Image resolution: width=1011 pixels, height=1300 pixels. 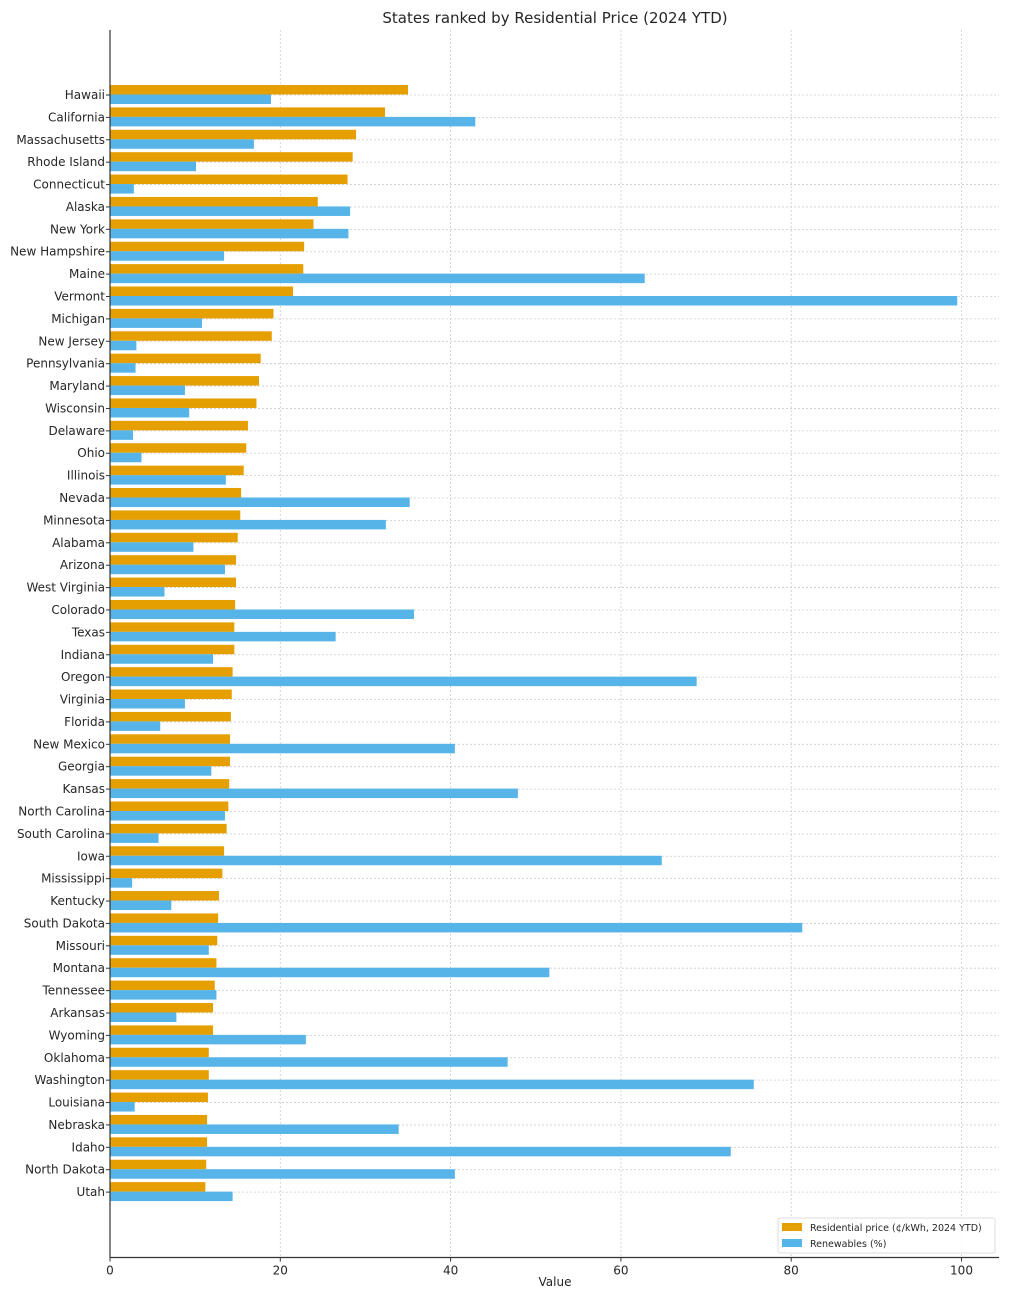 I want to click on y-tick-label: Maine, so click(x=87, y=274).